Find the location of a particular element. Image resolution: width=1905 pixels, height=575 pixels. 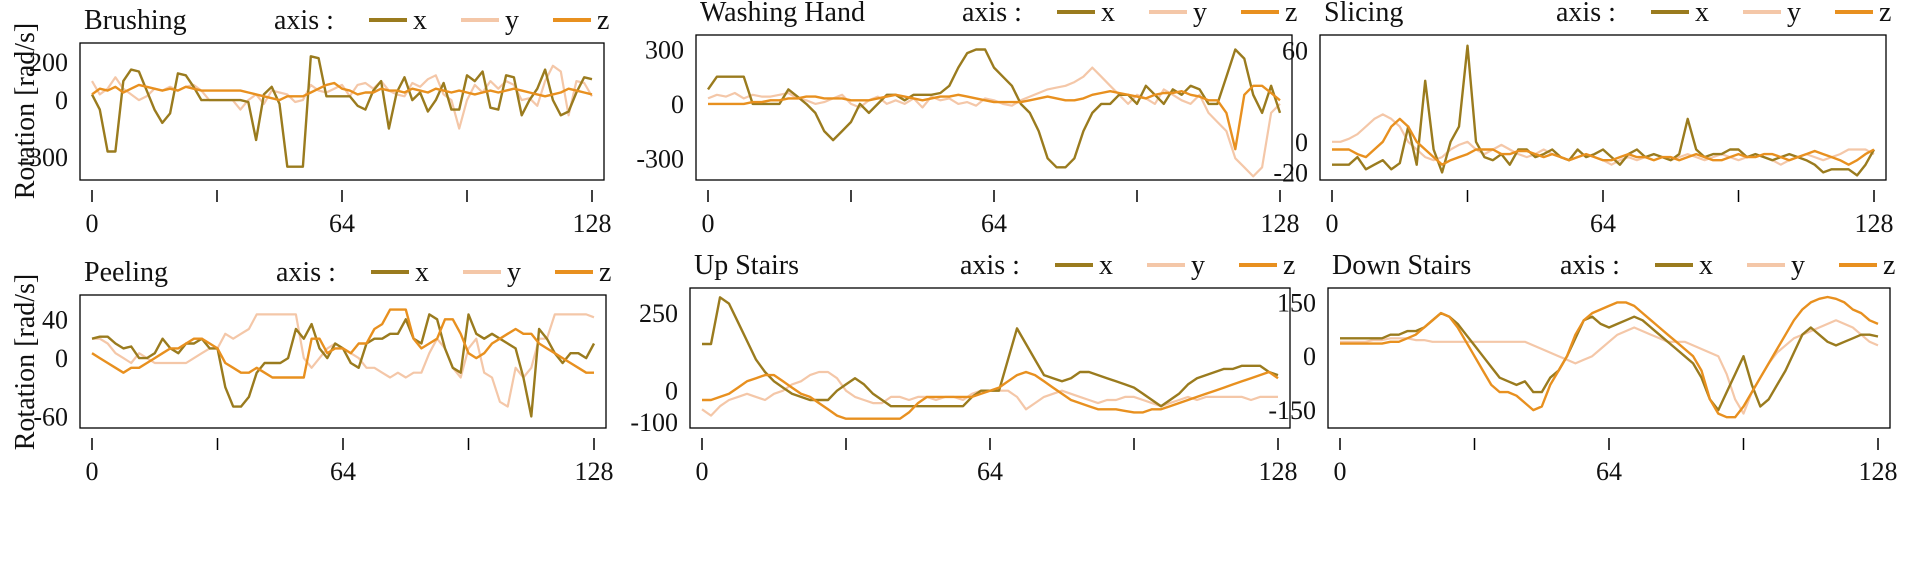

chart-title: Slicing is located at coordinates (1363, 14).